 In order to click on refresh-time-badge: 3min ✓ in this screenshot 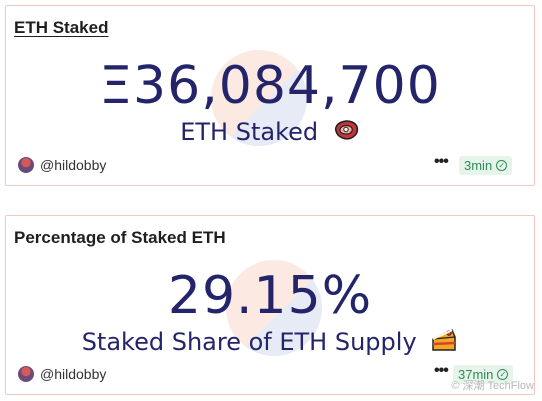, I will do `click(486, 165)`.